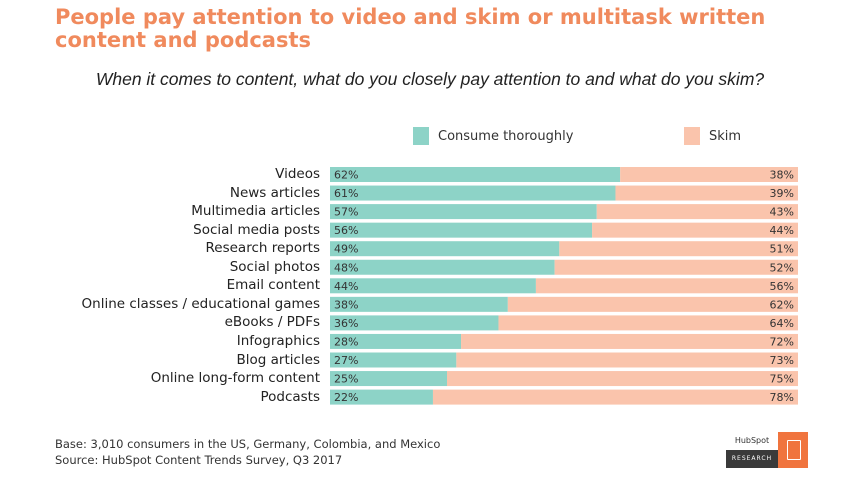  I want to click on logo-text-box: HubSpot RESEARCH, so click(752, 450).